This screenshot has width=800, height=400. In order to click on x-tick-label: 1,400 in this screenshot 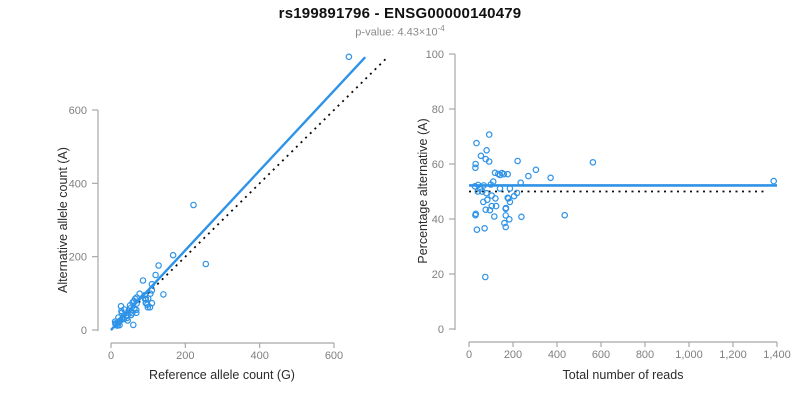, I will do `click(777, 355)`.